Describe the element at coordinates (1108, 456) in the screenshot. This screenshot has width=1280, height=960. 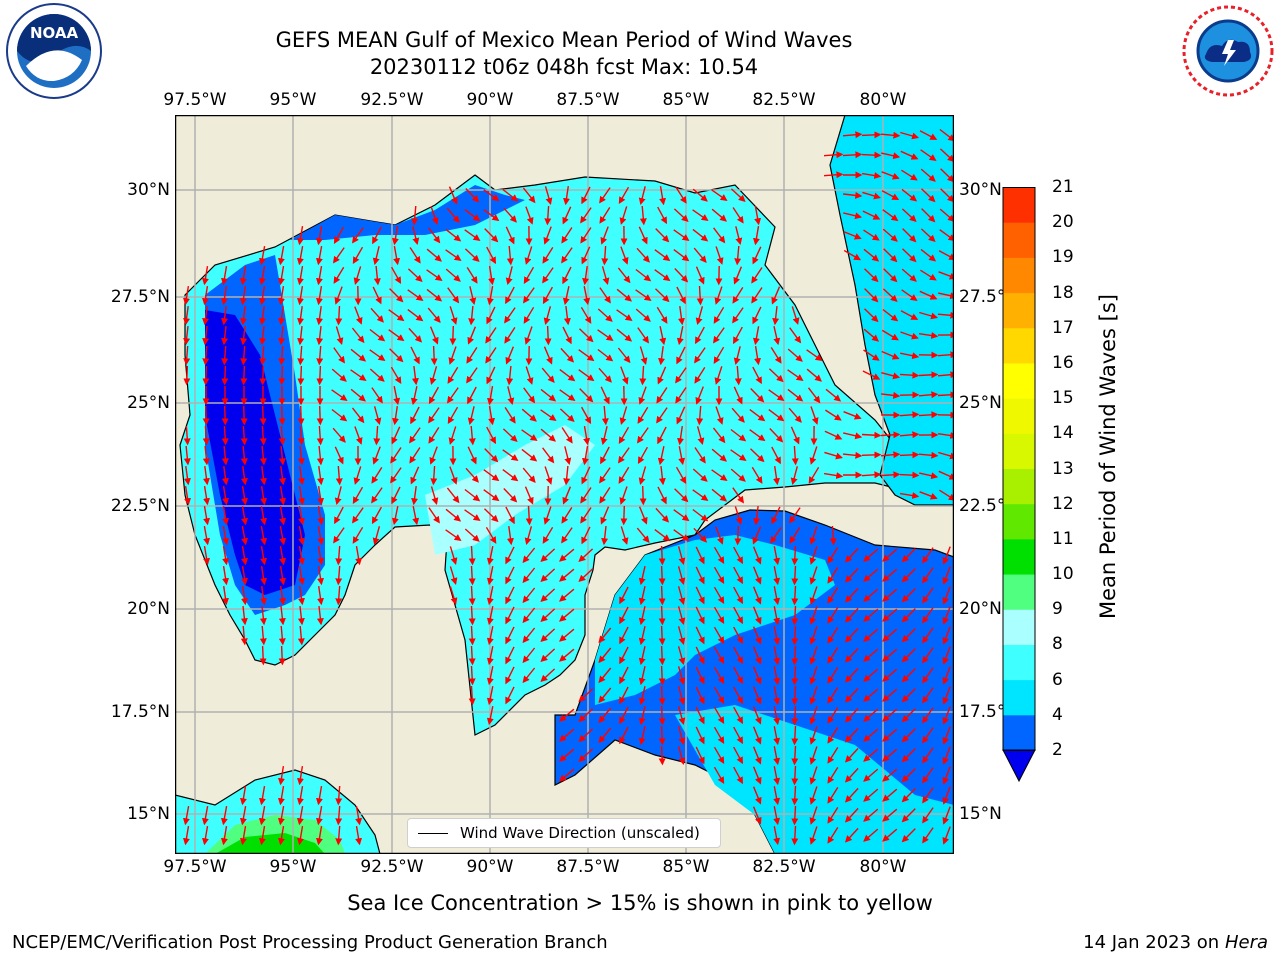
I see `colorbar-label: Mean Period of Wind Waves [s]` at that location.